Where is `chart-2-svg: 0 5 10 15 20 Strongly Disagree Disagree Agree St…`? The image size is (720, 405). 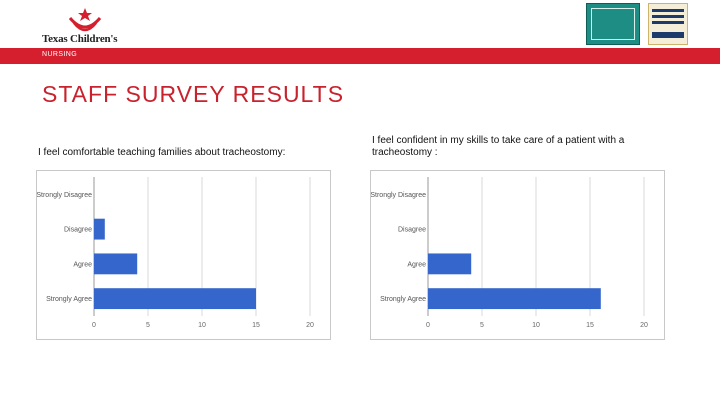
chart-2-svg: 0 5 10 15 20 Strongly Disagree Disagree Agree St… is located at coordinates (509, 253).